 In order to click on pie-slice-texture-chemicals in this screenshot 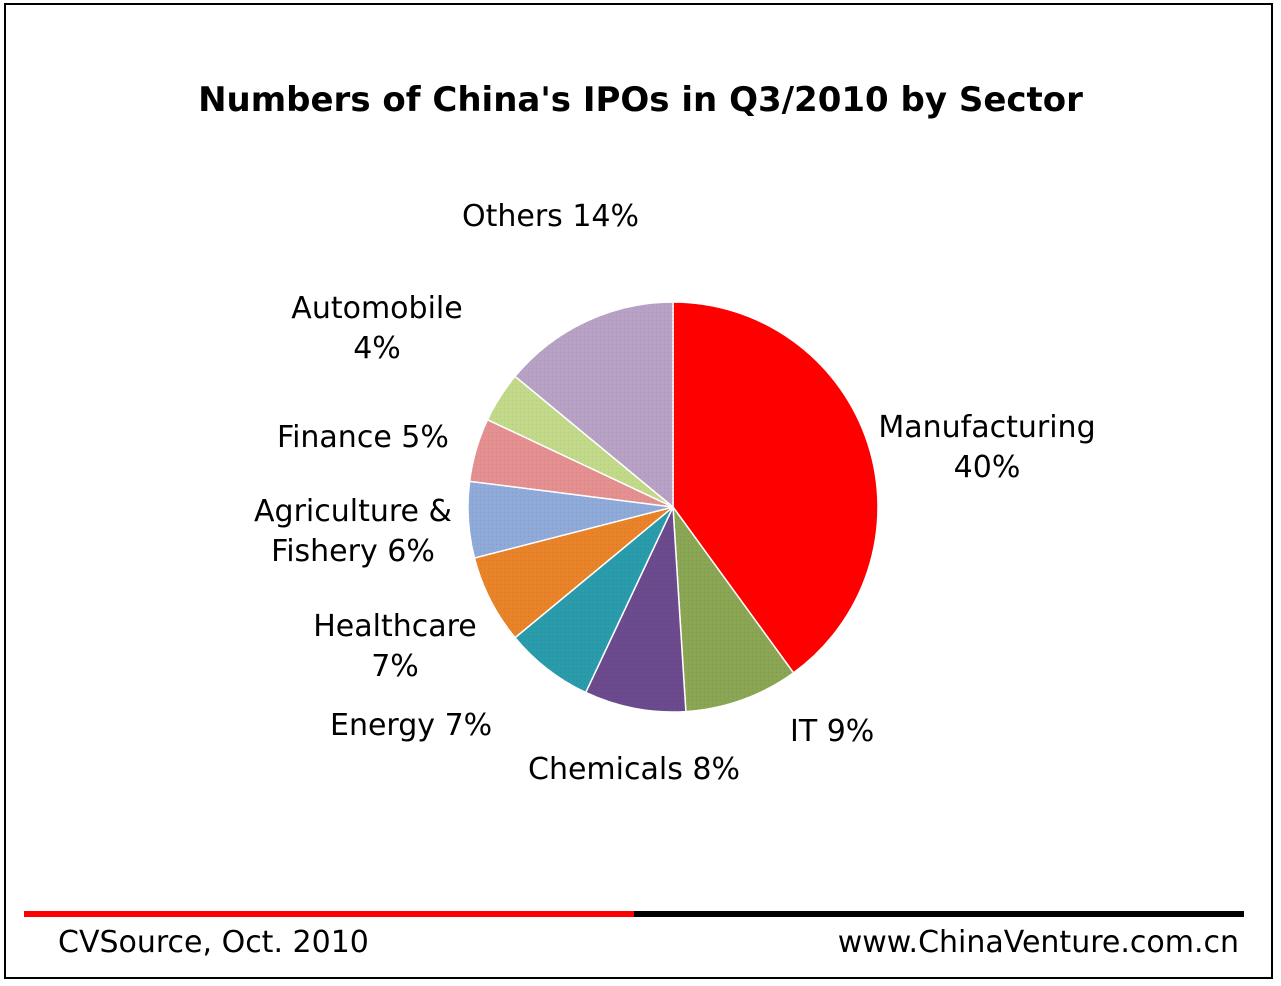, I will do `click(635, 609)`.